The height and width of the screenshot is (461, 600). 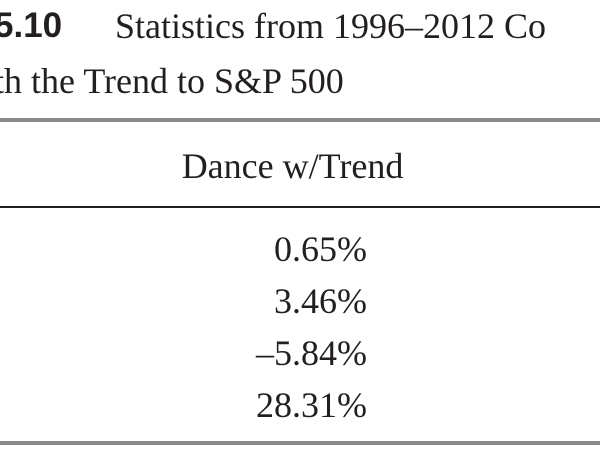 I want to click on table-title: Statistics from 1996–2012 Co, so click(x=330, y=26).